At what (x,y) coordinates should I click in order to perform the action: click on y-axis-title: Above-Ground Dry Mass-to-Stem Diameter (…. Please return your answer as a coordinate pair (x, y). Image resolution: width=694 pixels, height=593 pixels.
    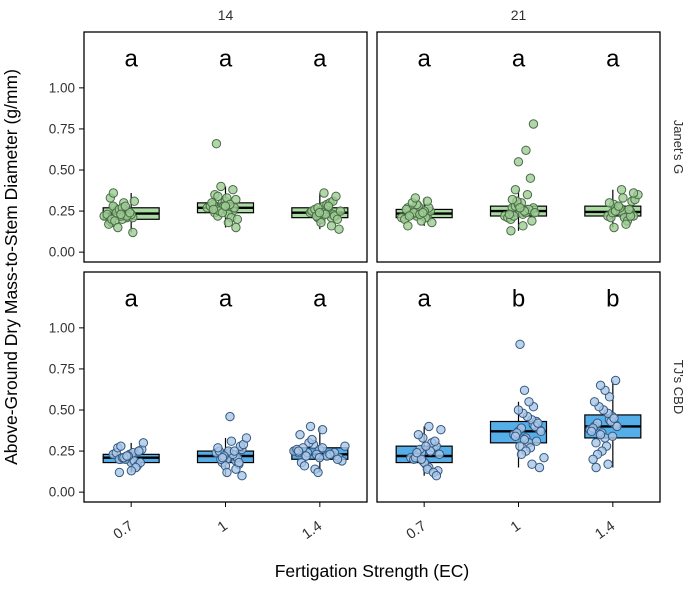
    Looking at the image, I should click on (11, 267).